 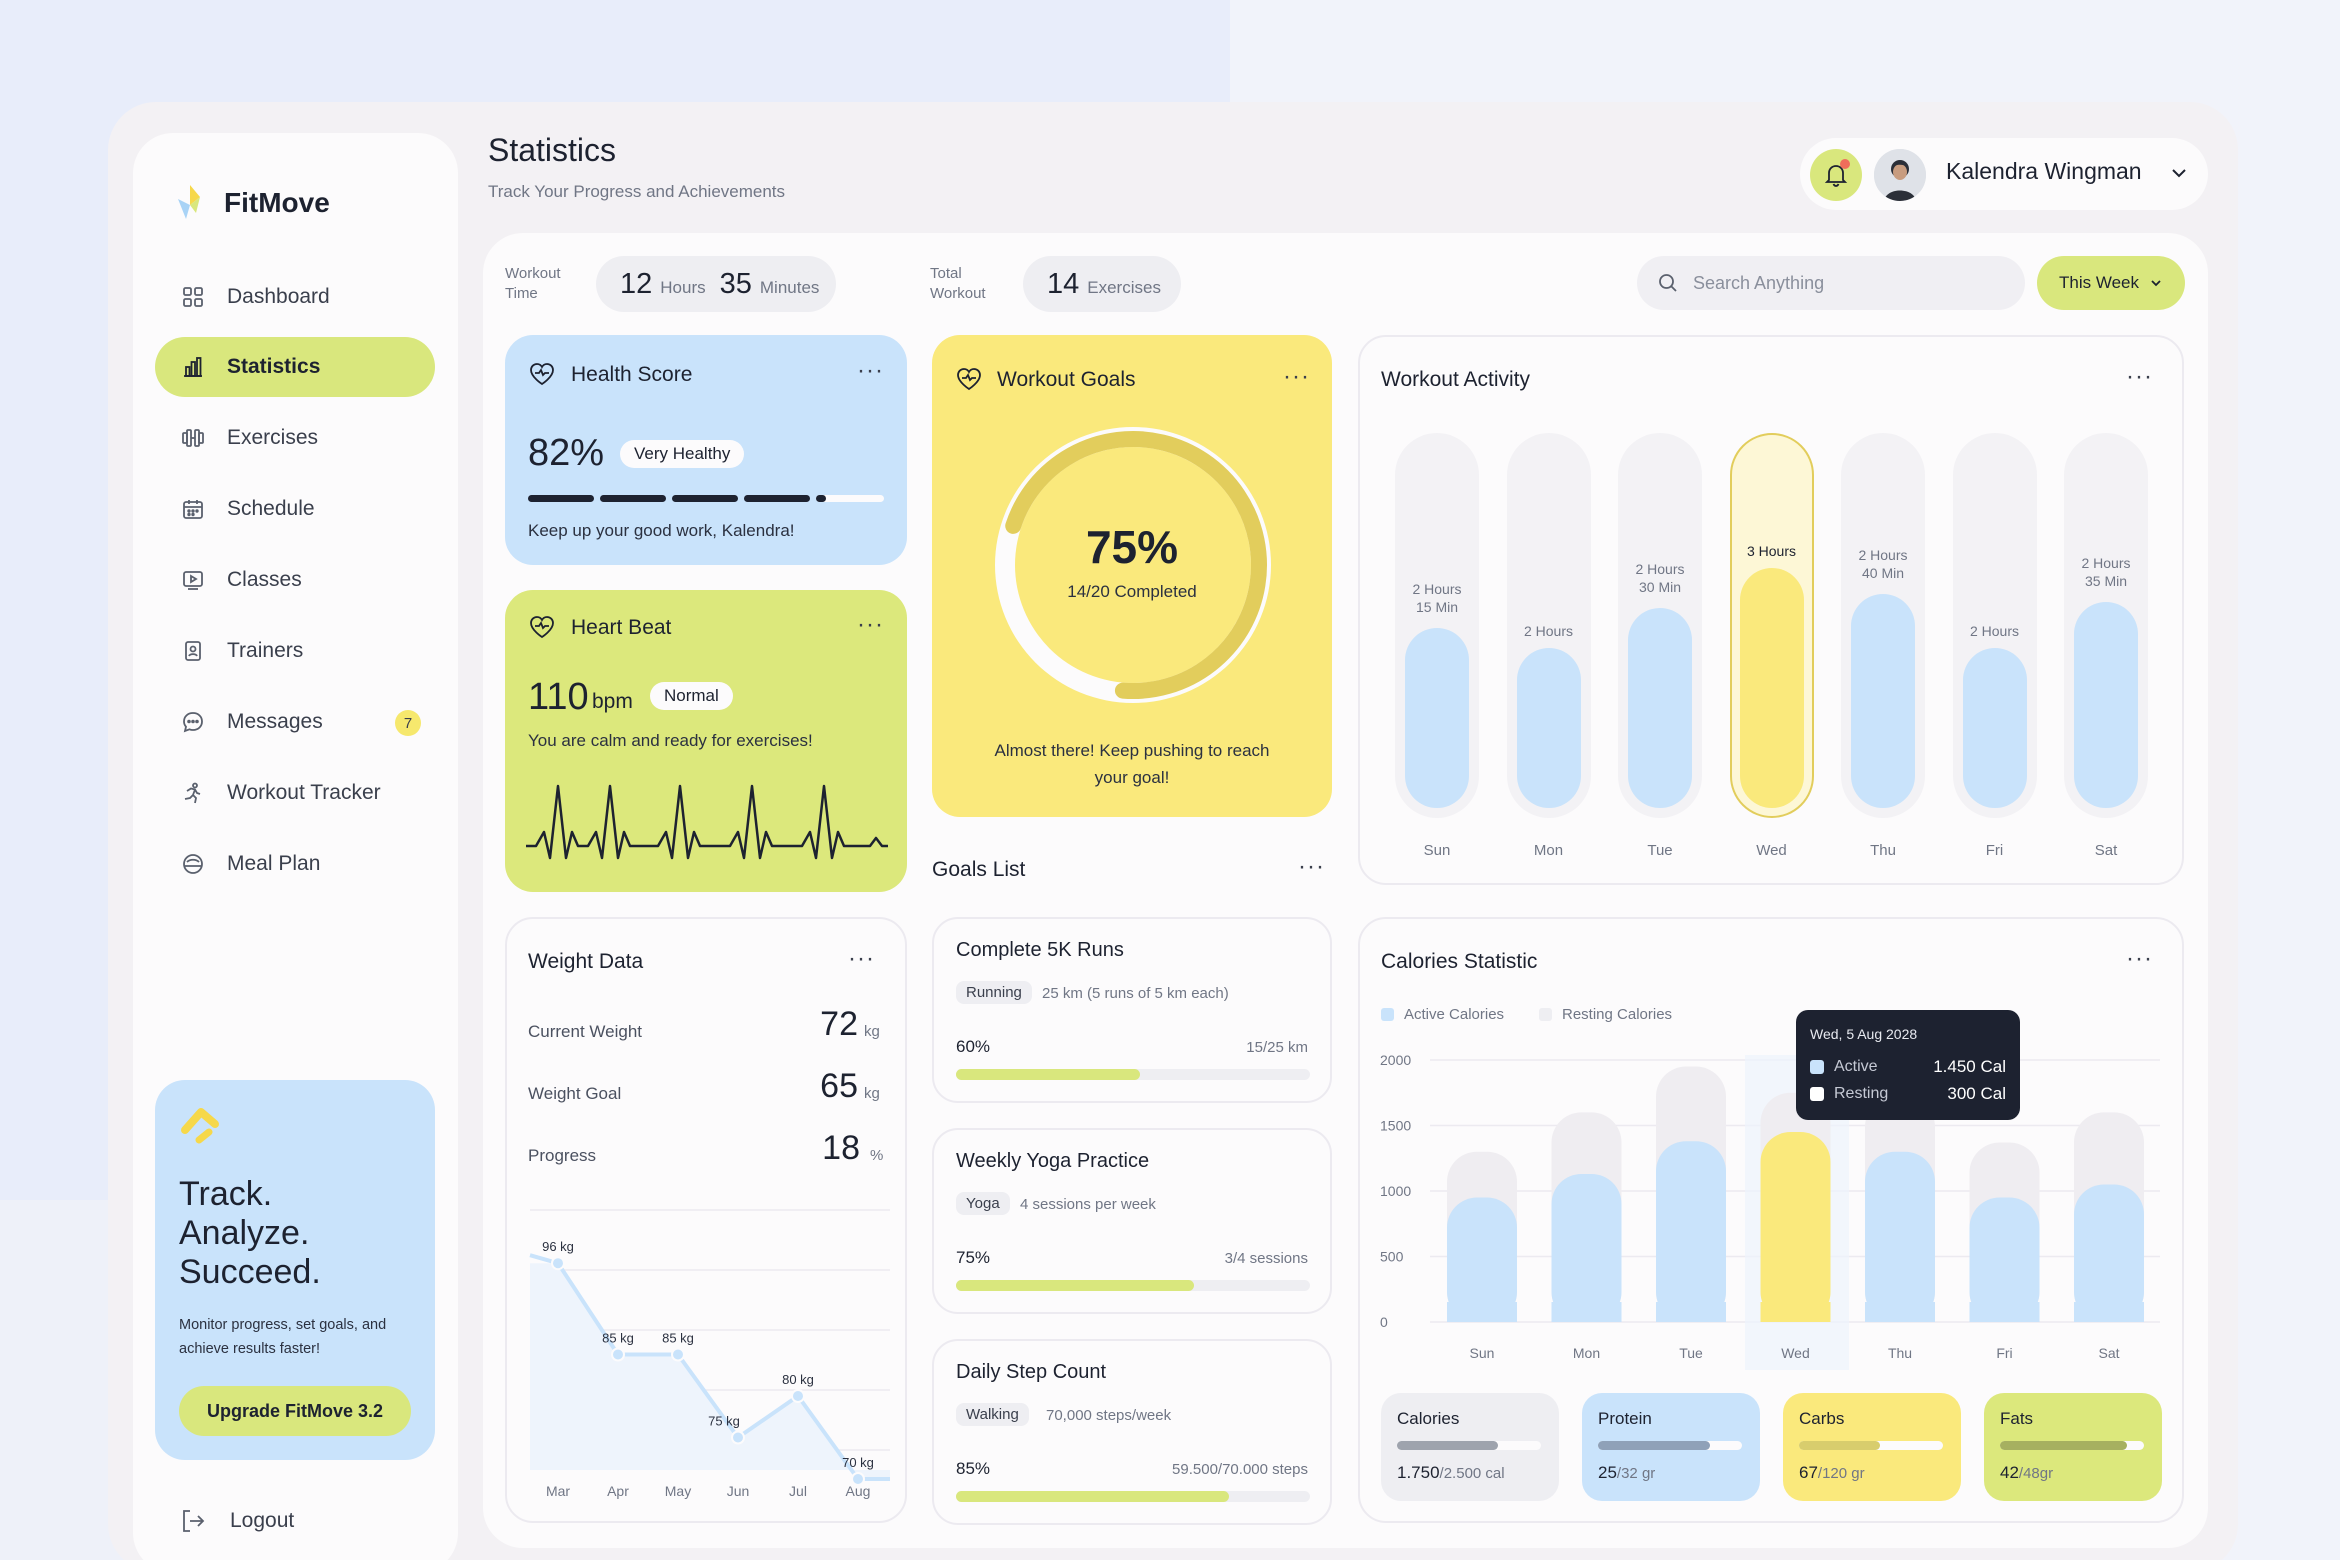 I want to click on heart-beat-value: 110, so click(x=558, y=697).